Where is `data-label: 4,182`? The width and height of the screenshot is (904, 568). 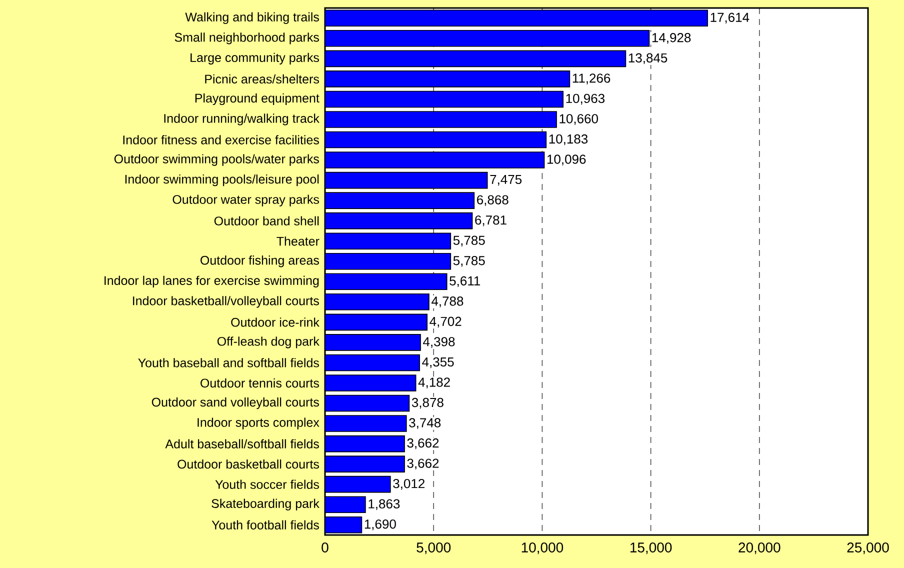 data-label: 4,182 is located at coordinates (434, 383).